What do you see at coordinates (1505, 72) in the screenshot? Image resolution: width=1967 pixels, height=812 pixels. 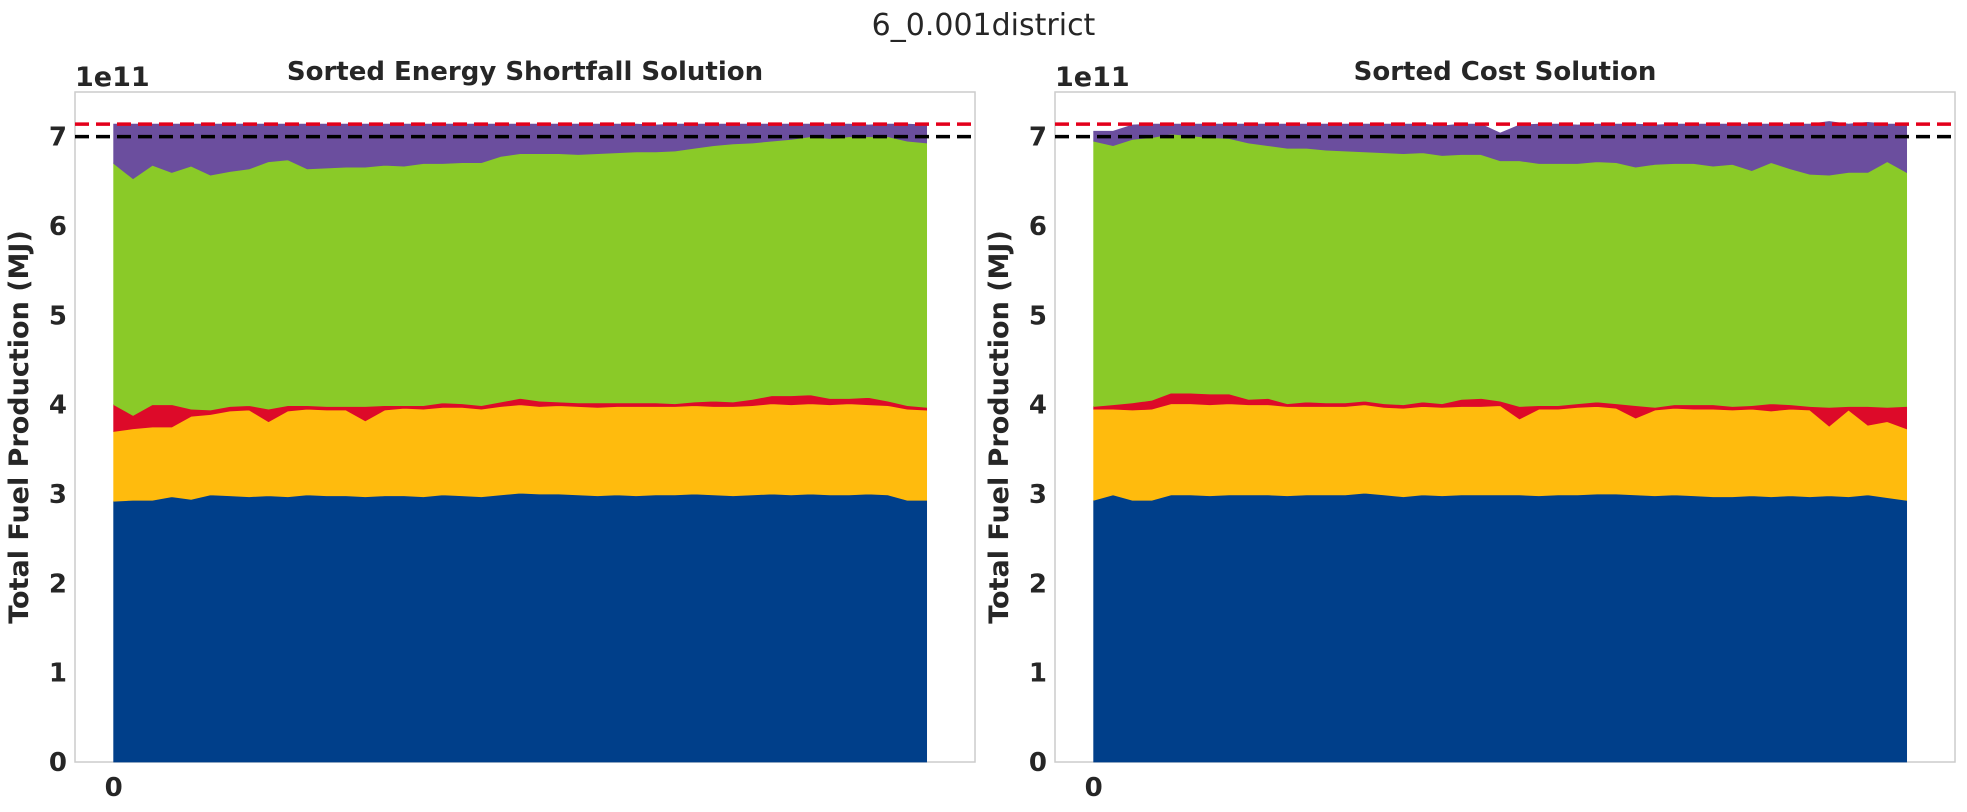 I see `panel-title: Sorted Cost Solution` at bounding box center [1505, 72].